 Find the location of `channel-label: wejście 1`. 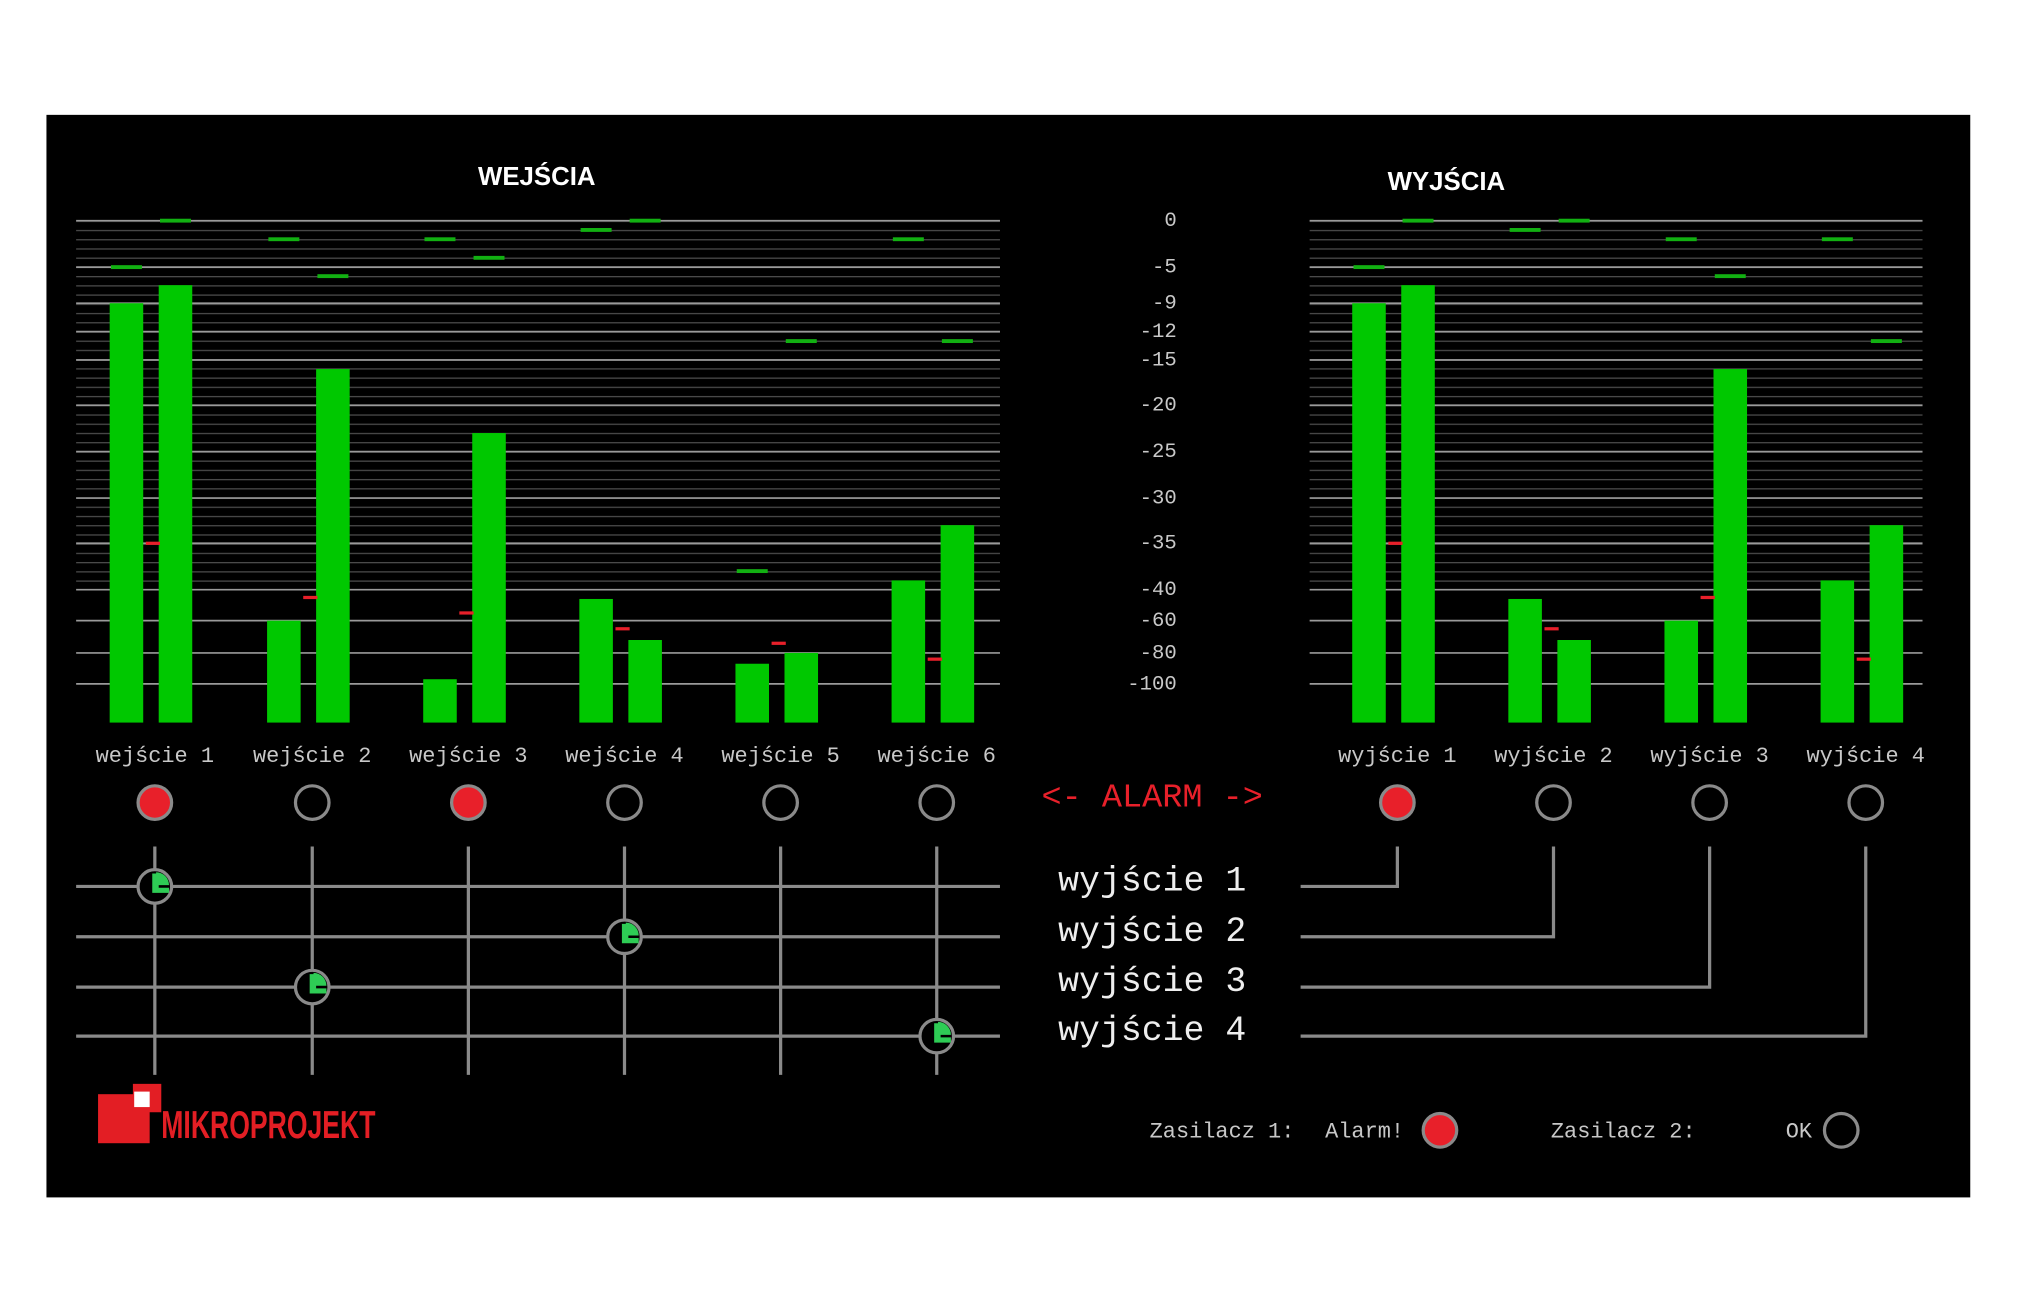

channel-label: wejście 1 is located at coordinates (155, 756).